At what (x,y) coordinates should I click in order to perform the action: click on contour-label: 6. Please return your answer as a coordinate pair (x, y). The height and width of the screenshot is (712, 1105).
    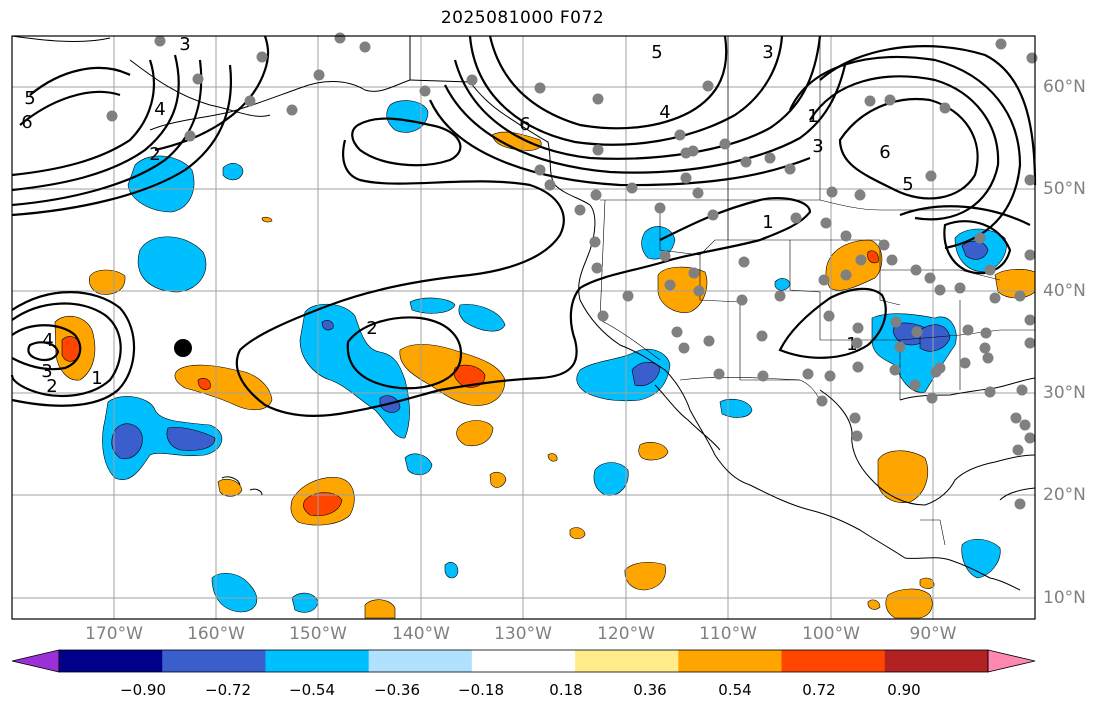
    Looking at the image, I should click on (884, 152).